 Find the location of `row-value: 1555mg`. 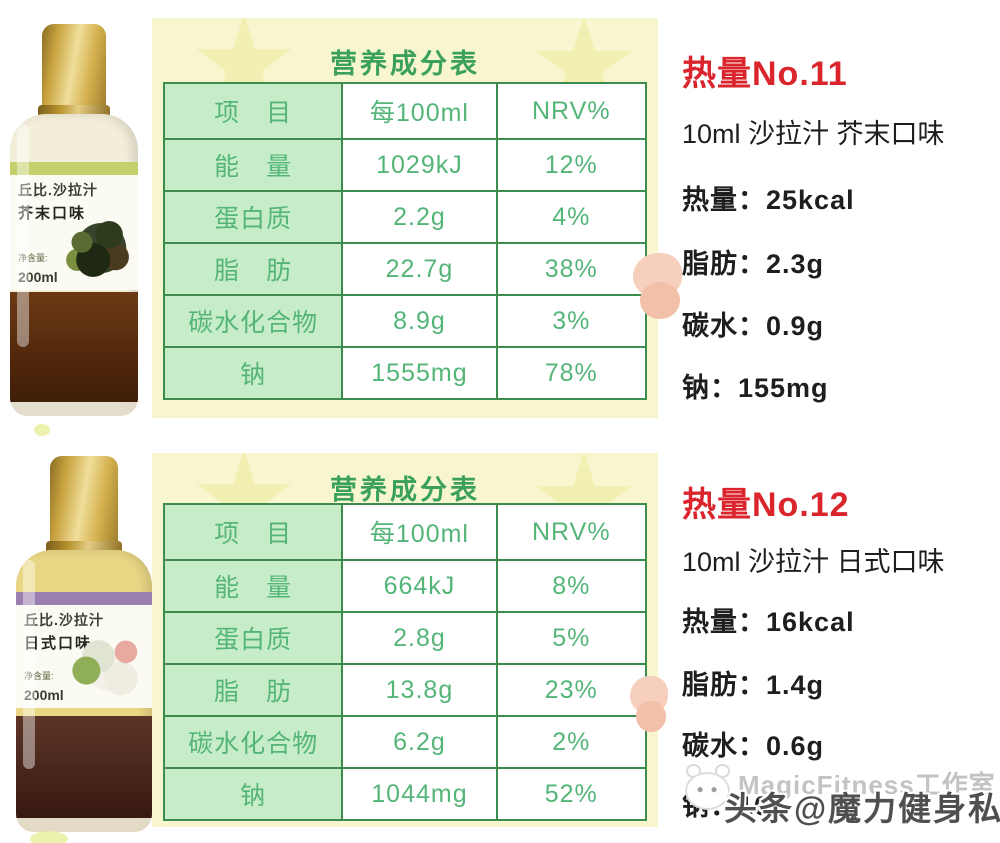

row-value: 1555mg is located at coordinates (419, 373).